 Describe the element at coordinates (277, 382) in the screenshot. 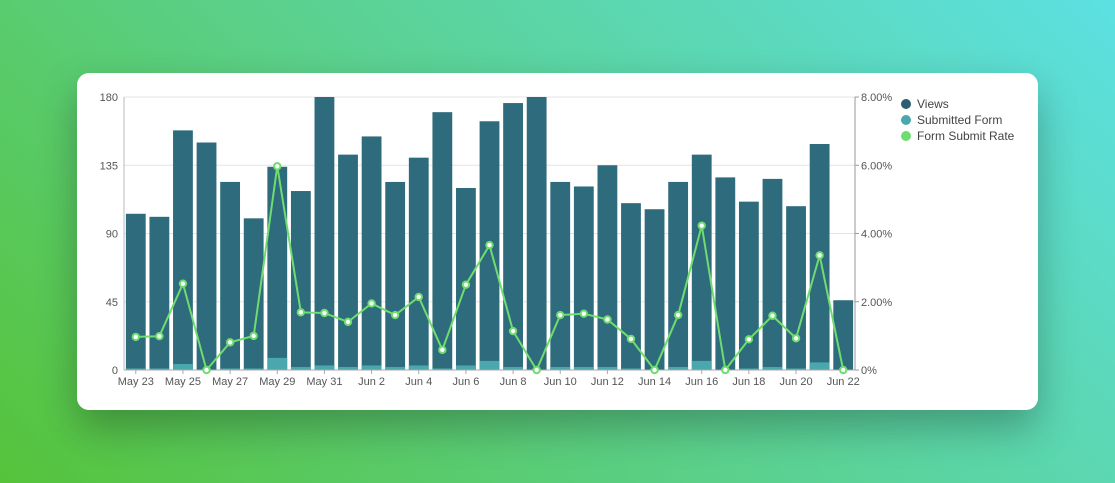

I see `x-tick-label: May 29` at that location.